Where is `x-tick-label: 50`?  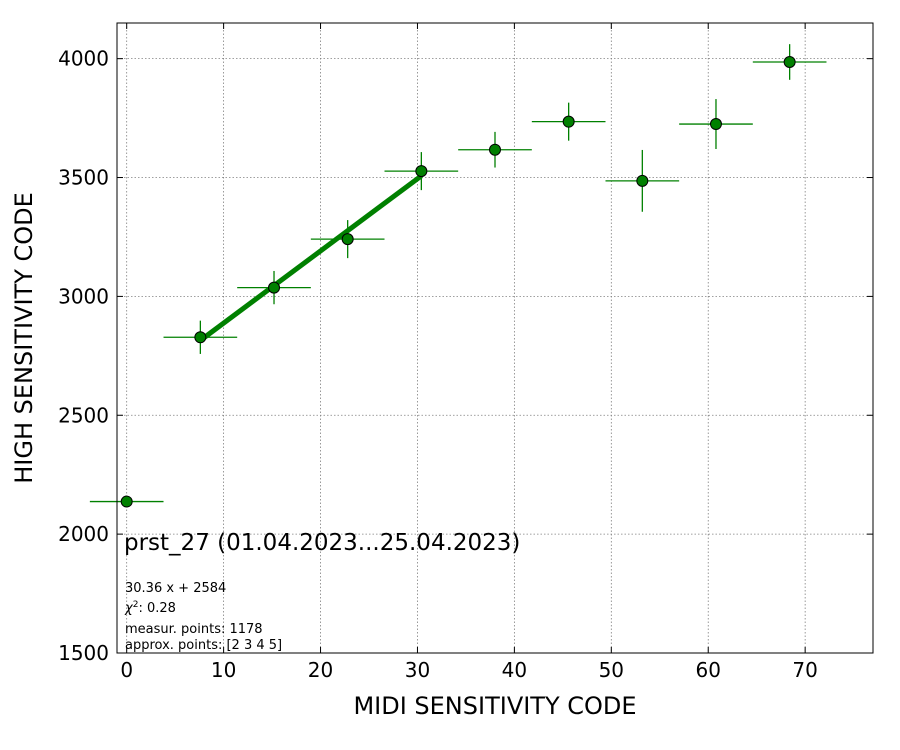
x-tick-label: 50 is located at coordinates (611, 670).